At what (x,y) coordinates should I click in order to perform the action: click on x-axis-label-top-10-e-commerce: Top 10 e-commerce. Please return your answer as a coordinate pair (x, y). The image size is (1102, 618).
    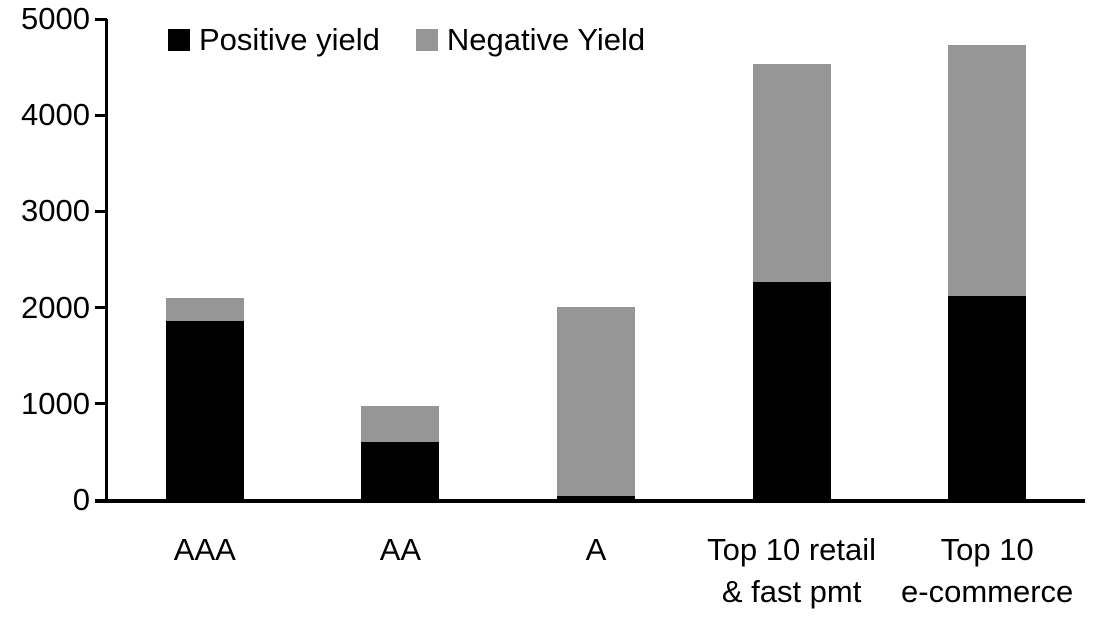
    Looking at the image, I should click on (982, 571).